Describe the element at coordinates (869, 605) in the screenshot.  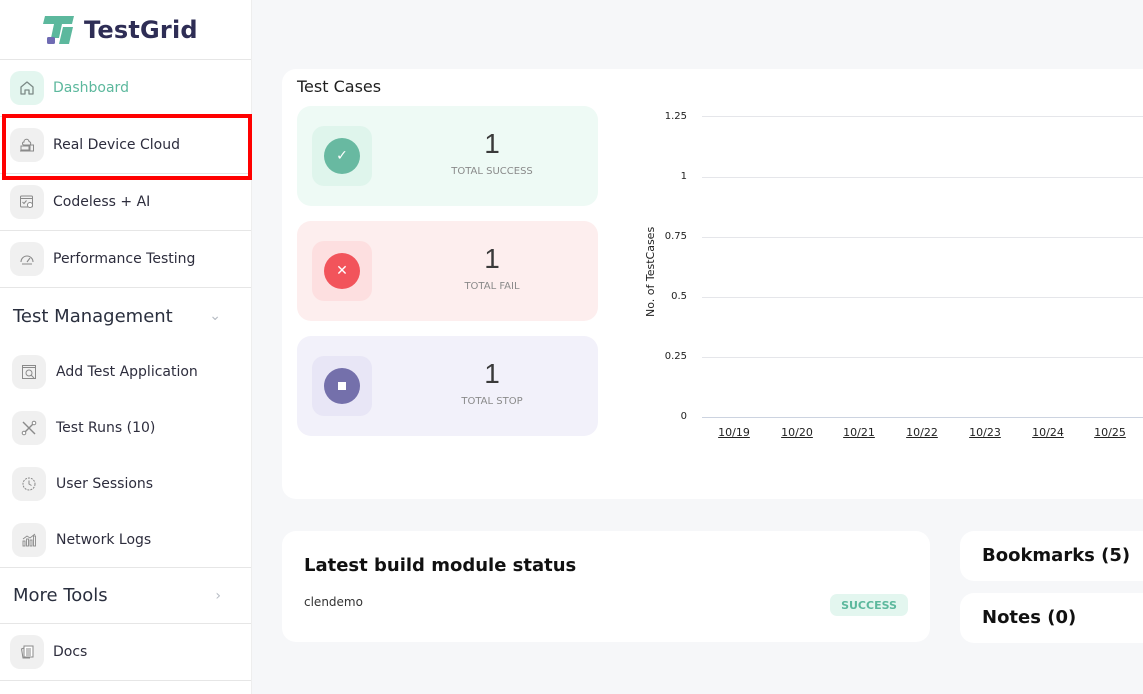
I see `status-badge: SUCCESS` at that location.